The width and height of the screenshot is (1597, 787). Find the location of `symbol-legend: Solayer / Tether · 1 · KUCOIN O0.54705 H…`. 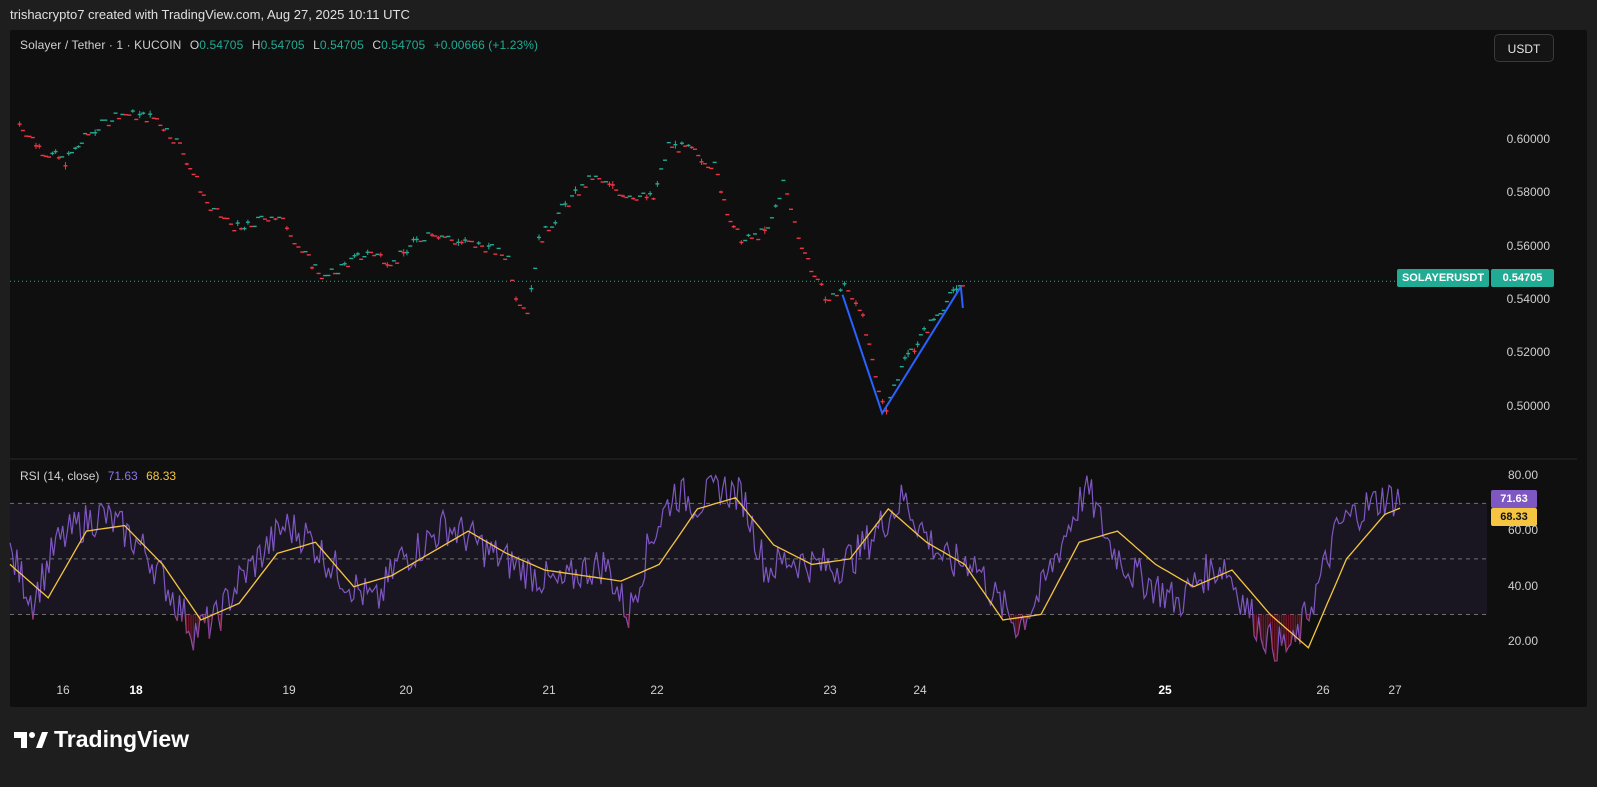

symbol-legend: Solayer / Tether · 1 · KUCOIN O0.54705 H… is located at coordinates (279, 45).